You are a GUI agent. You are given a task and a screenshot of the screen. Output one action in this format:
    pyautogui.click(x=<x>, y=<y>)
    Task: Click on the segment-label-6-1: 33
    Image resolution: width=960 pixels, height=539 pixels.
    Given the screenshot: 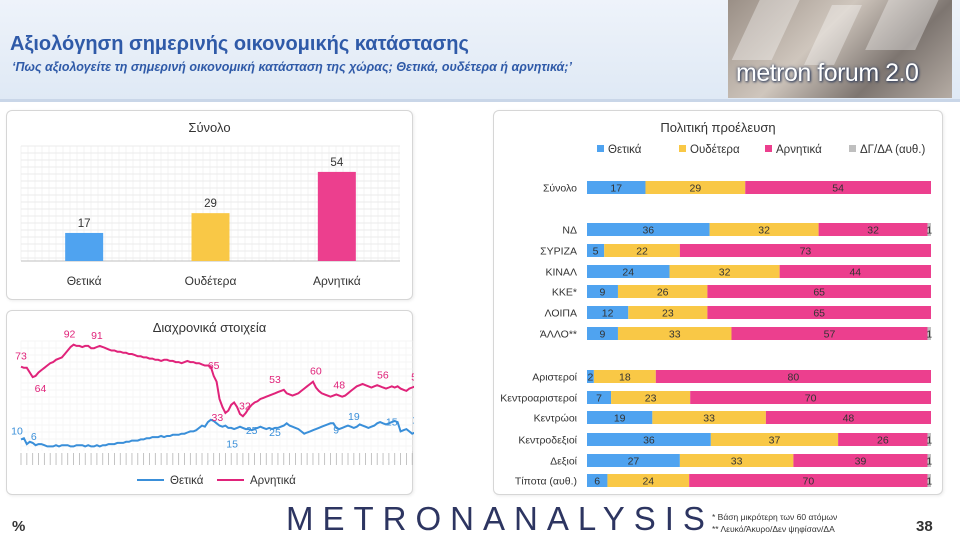 What is the action you would take?
    pyautogui.click(x=675, y=335)
    